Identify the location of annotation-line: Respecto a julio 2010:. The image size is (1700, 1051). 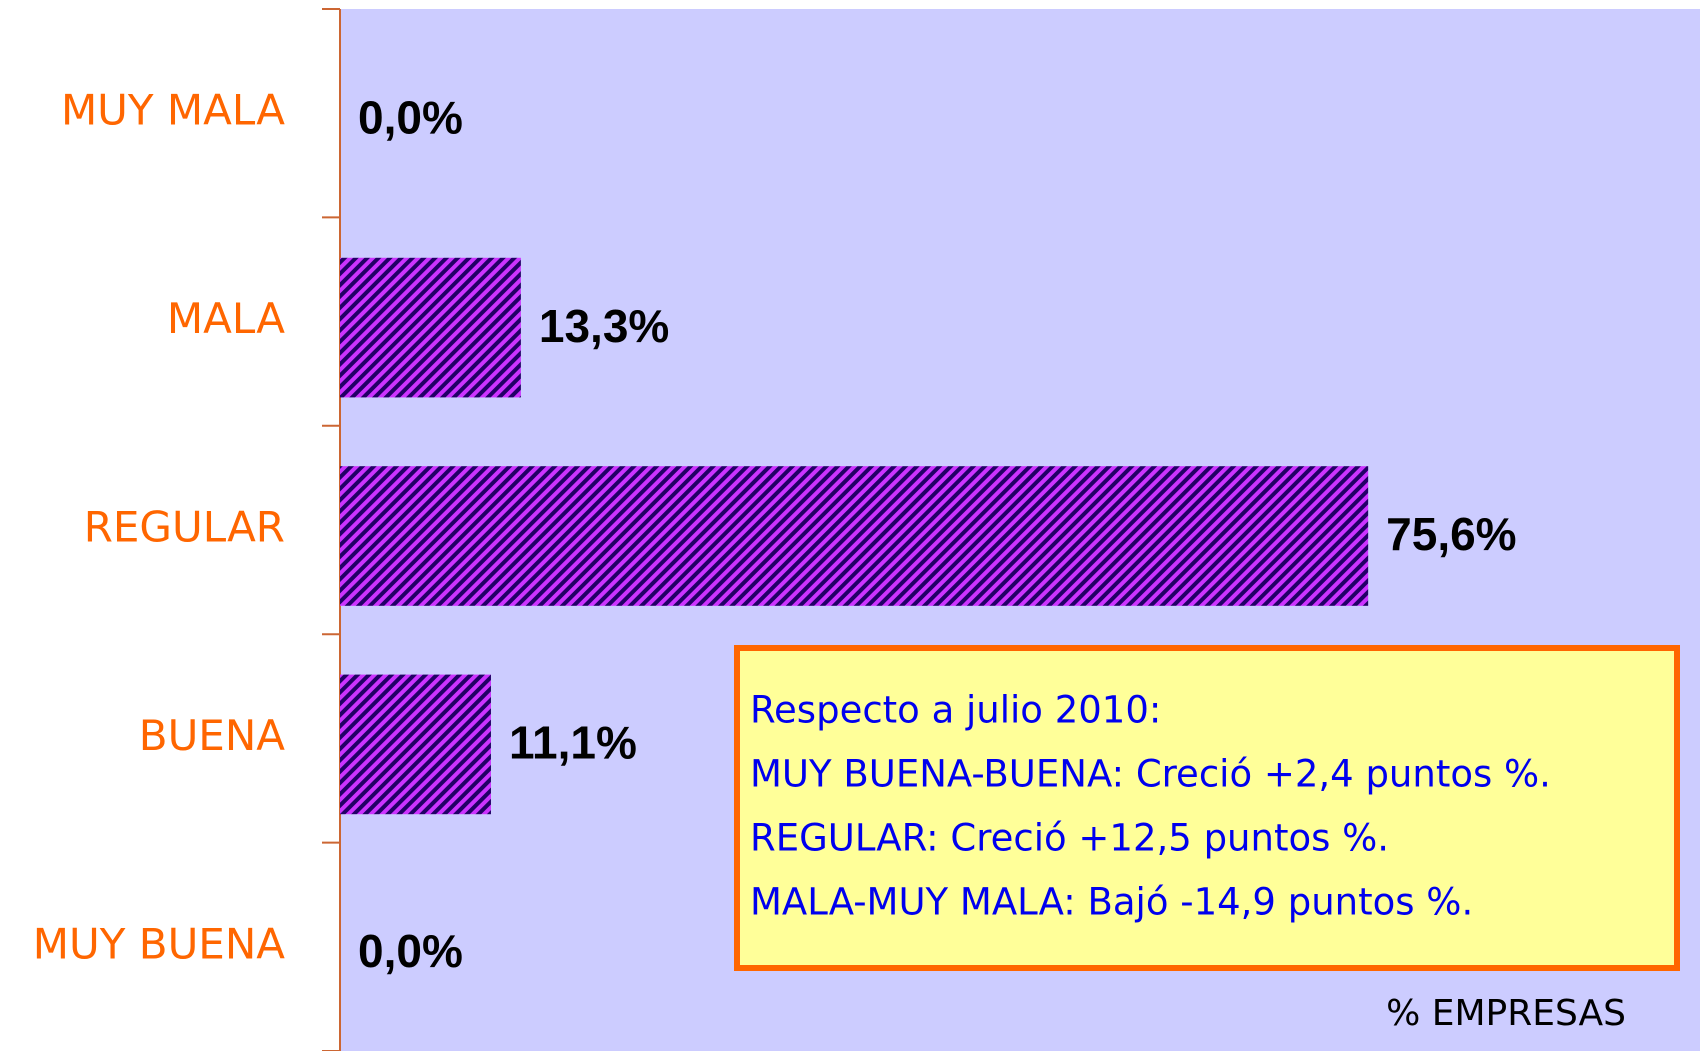
(955, 710).